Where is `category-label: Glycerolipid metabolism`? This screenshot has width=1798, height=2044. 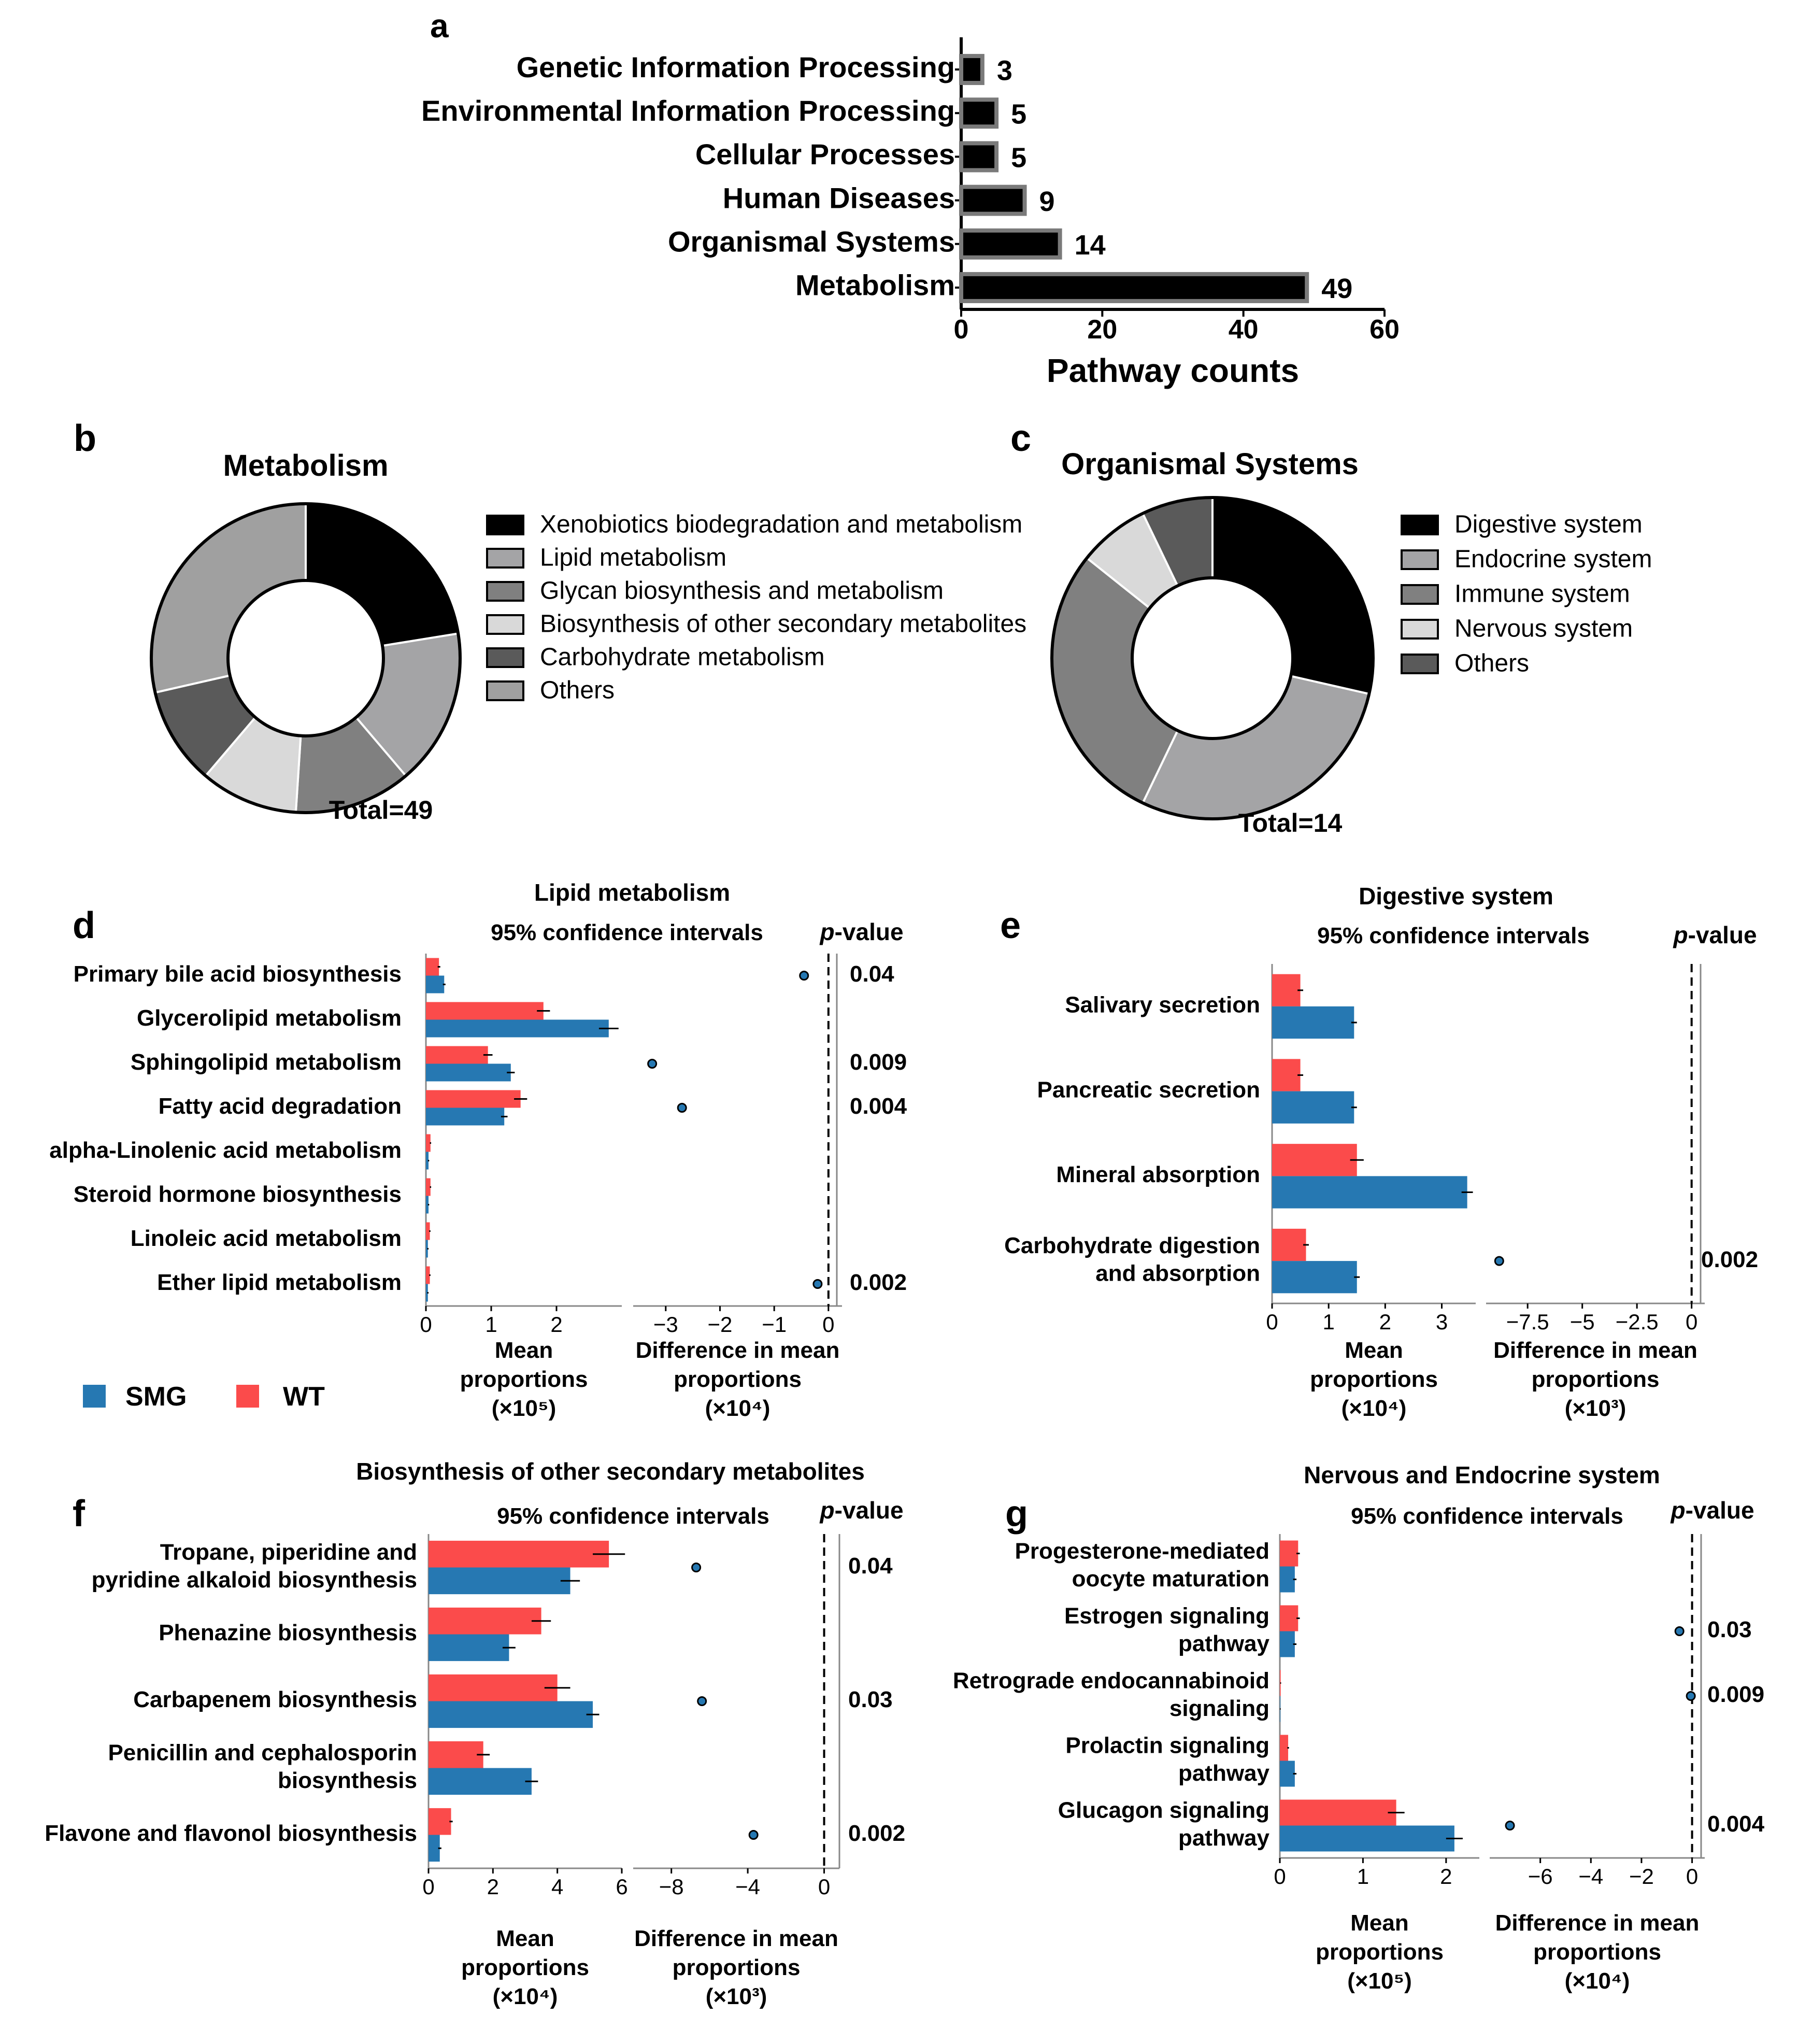 category-label: Glycerolipid metabolism is located at coordinates (269, 1018).